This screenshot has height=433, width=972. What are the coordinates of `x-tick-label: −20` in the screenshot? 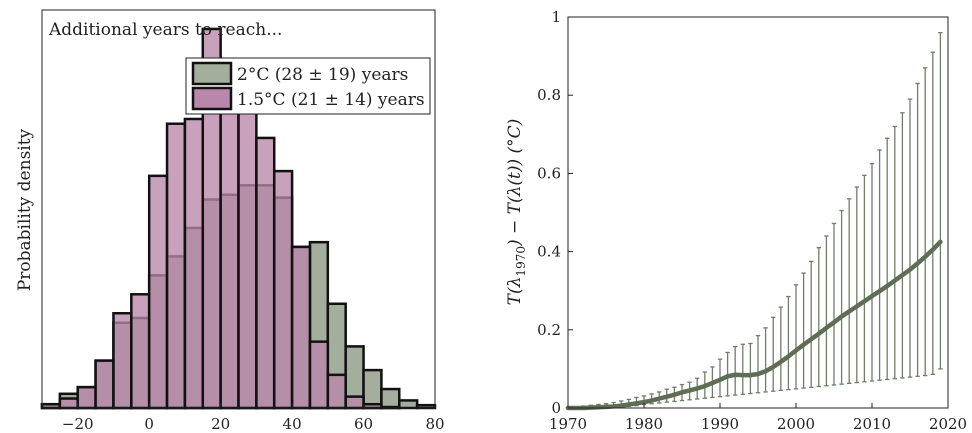 It's located at (78, 424).